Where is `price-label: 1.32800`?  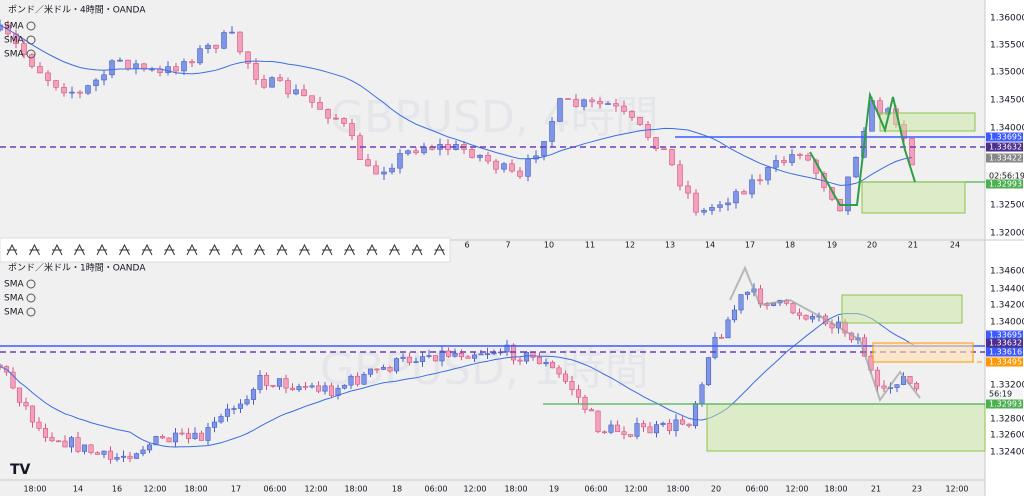
price-label: 1.32800 is located at coordinates (1007, 420).